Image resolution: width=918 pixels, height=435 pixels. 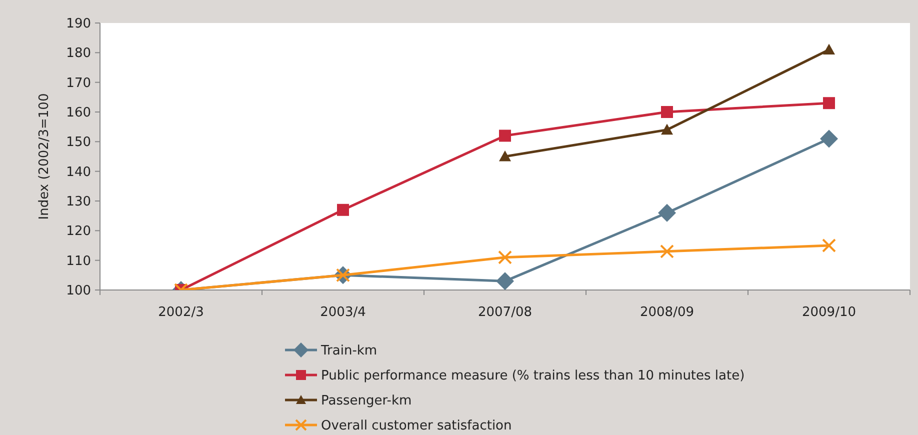 I want to click on y-tick-label: 130, so click(x=78, y=202).